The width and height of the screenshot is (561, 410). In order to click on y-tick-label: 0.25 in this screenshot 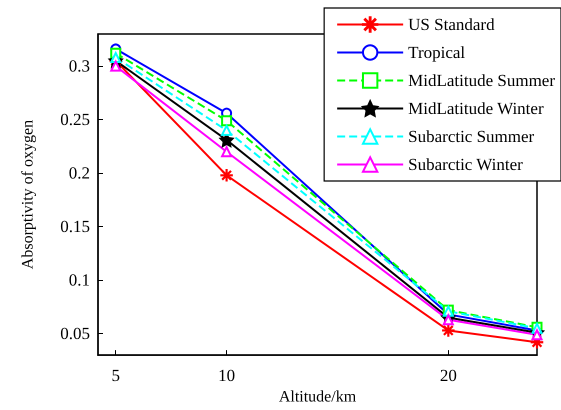, I will do `click(75, 120)`.